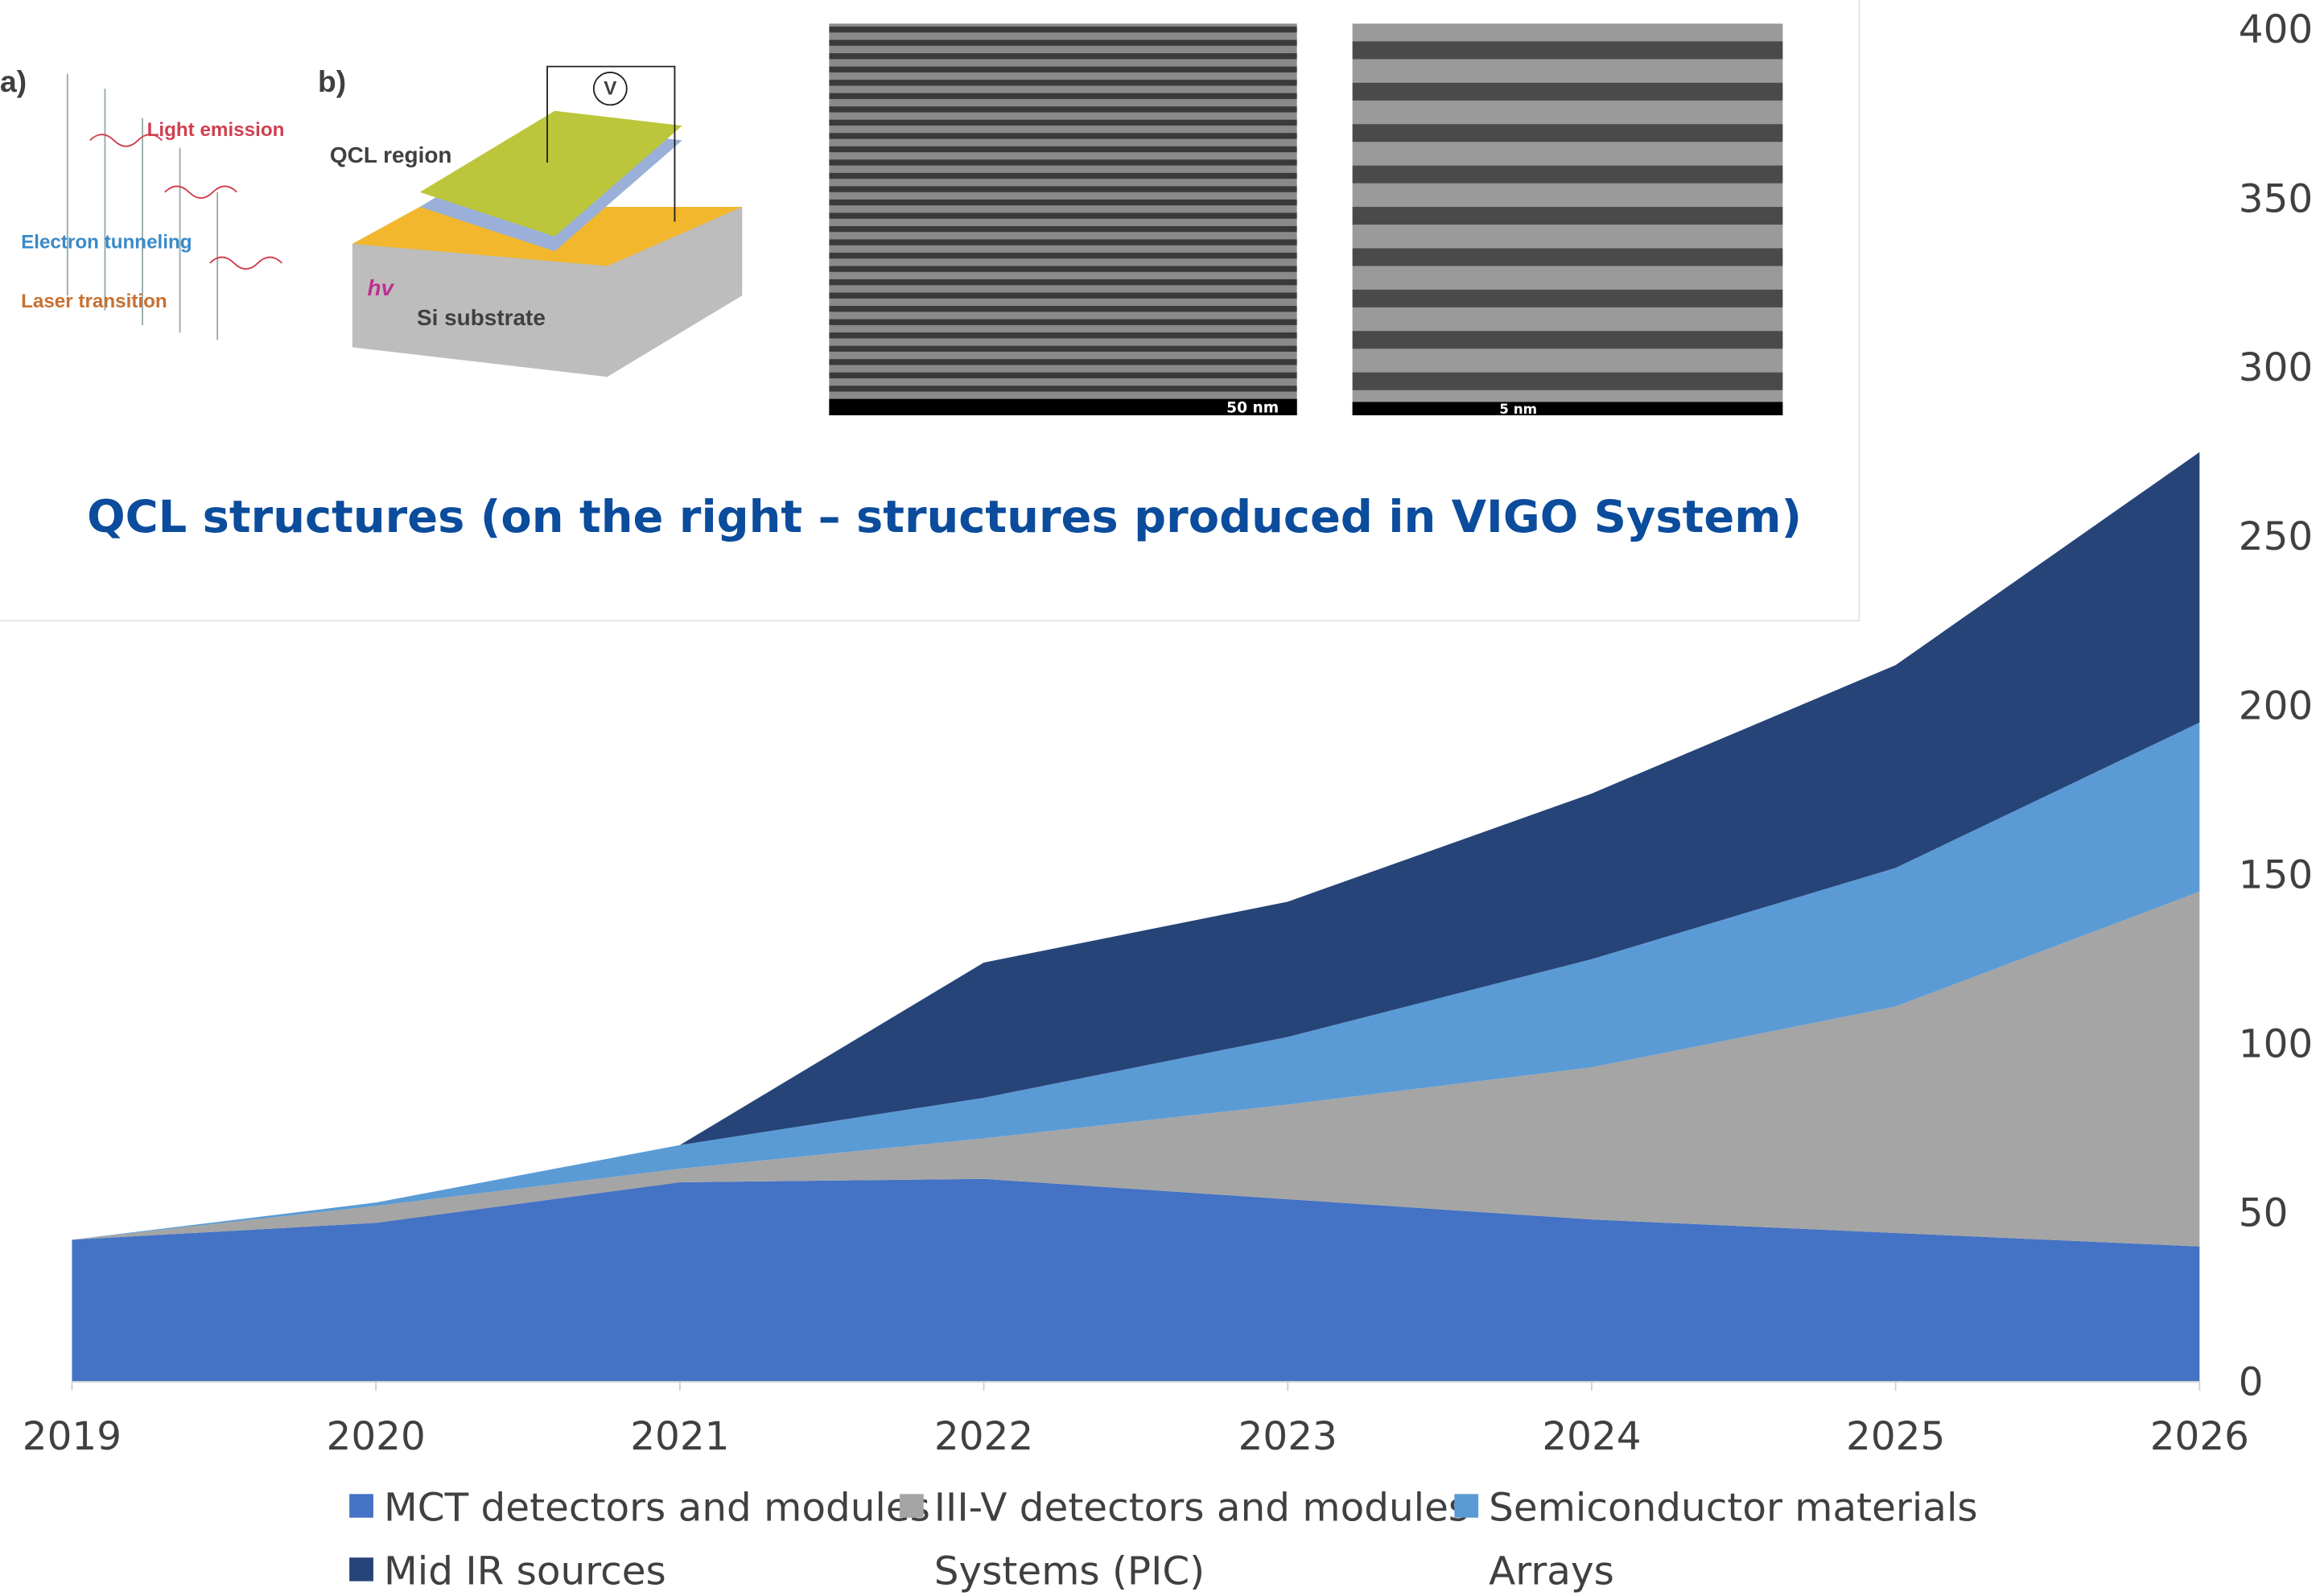  I want to click on x-tick-label: 2025, so click(1895, 1437).